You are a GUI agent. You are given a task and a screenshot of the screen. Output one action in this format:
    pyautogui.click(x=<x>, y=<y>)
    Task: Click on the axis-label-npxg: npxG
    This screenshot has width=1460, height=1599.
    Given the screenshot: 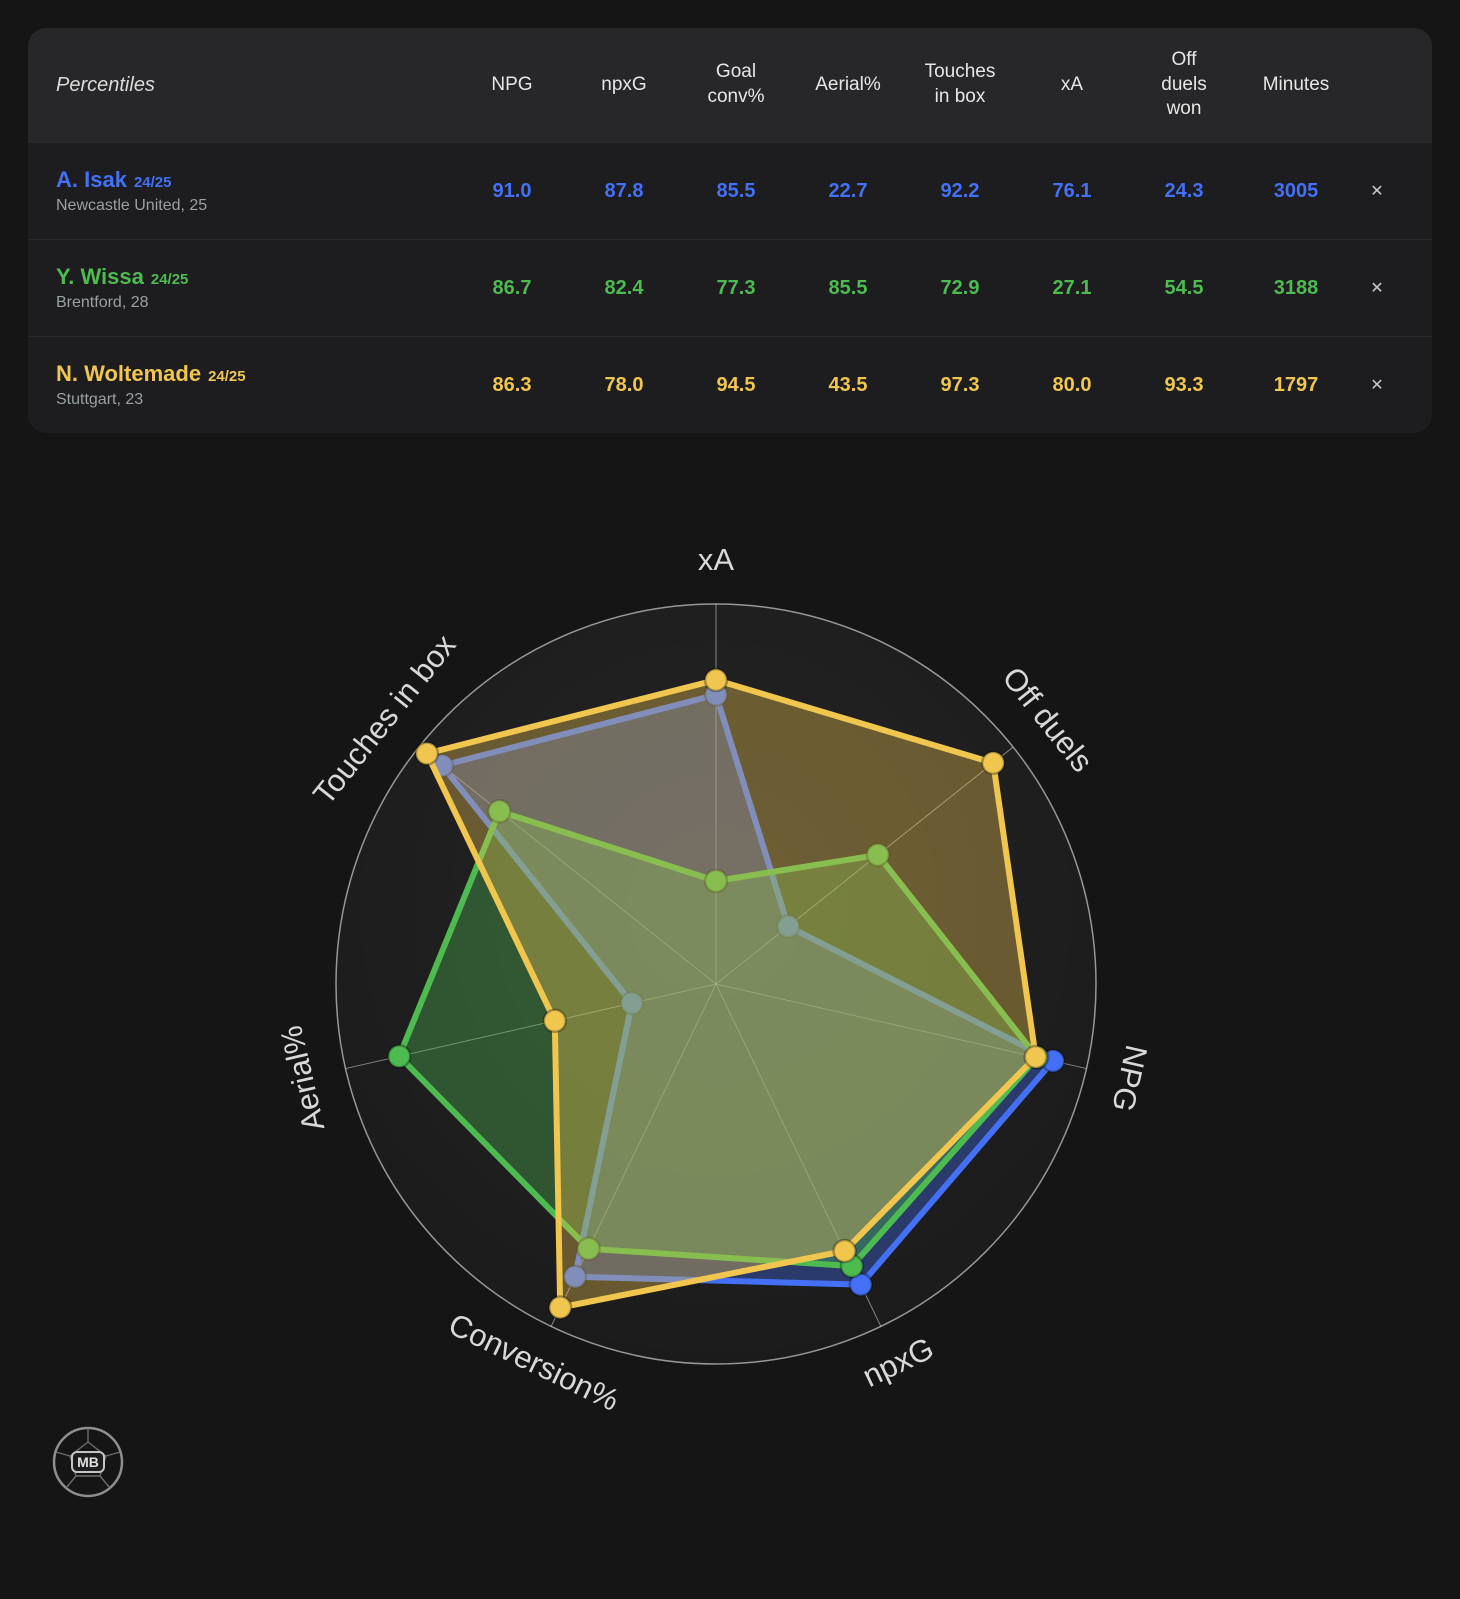 What is the action you would take?
    pyautogui.click(x=898, y=1362)
    